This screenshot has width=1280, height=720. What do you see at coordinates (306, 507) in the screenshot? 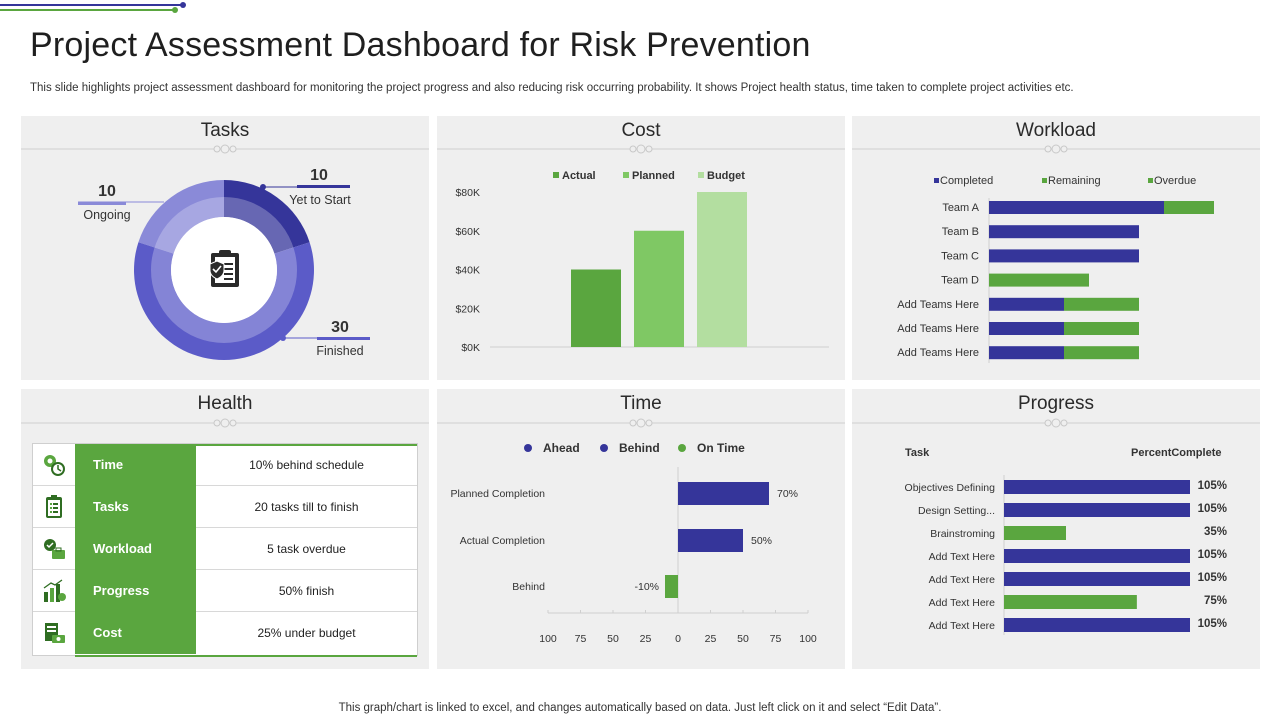
I see `health-value-tasks: 20 tasks till to finish` at bounding box center [306, 507].